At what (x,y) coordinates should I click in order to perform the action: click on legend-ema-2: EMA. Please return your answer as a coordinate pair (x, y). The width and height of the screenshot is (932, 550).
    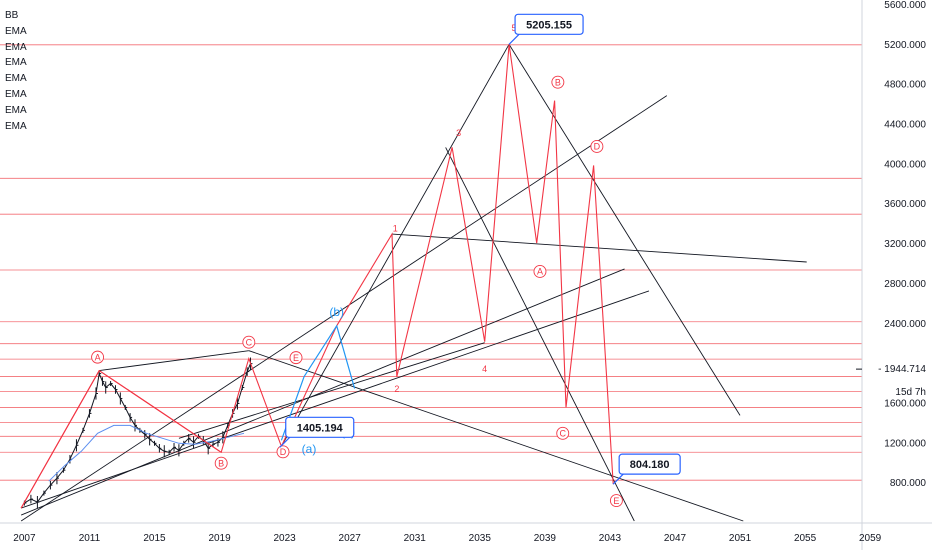
    Looking at the image, I should click on (16, 47).